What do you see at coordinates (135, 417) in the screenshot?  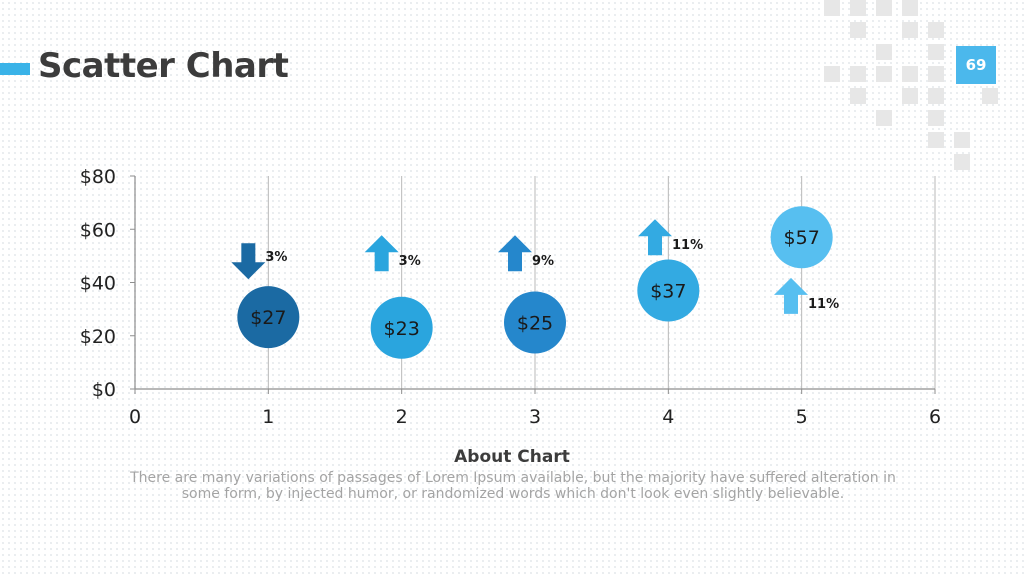 I see `x-tick-label: 0` at bounding box center [135, 417].